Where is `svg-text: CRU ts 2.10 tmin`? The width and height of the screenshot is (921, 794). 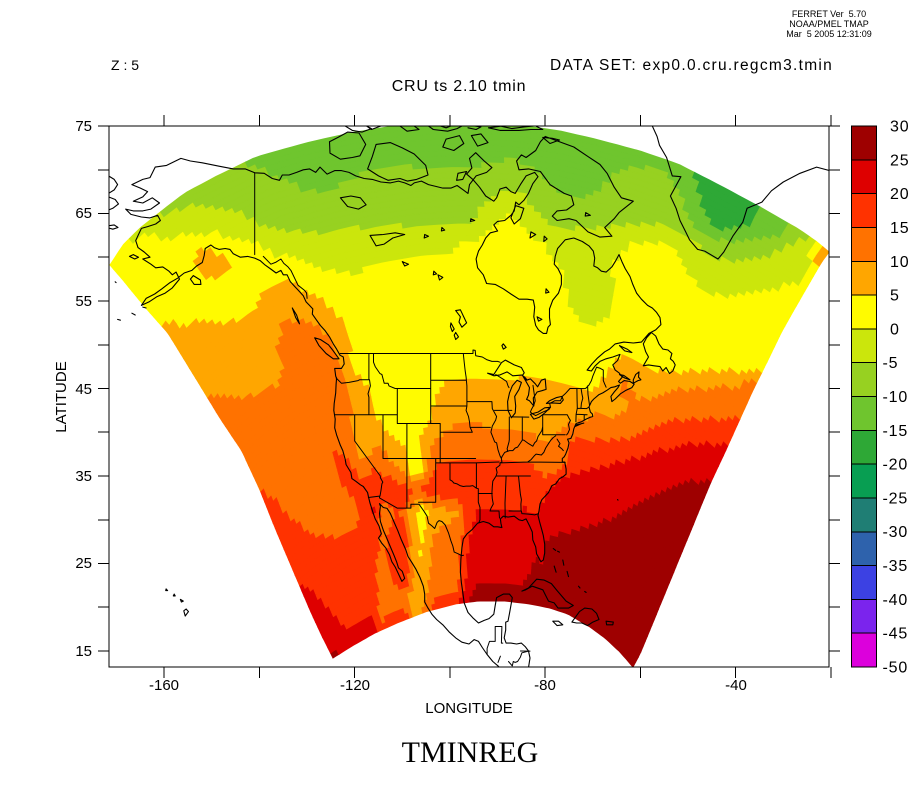
svg-text: CRU ts 2.10 tmin is located at coordinates (459, 86).